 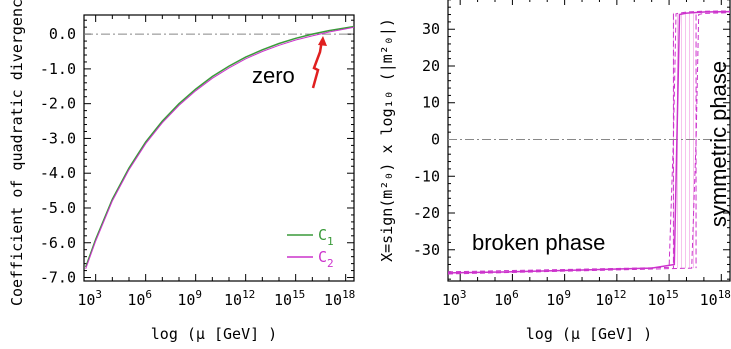 I want to click on y-tick-label: -4.0, so click(x=58, y=173).